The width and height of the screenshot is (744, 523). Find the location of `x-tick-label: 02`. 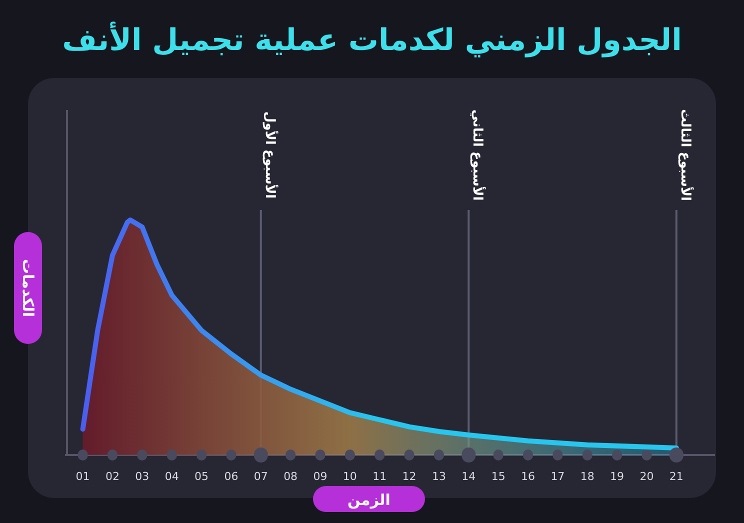

x-tick-label: 02 is located at coordinates (112, 476).